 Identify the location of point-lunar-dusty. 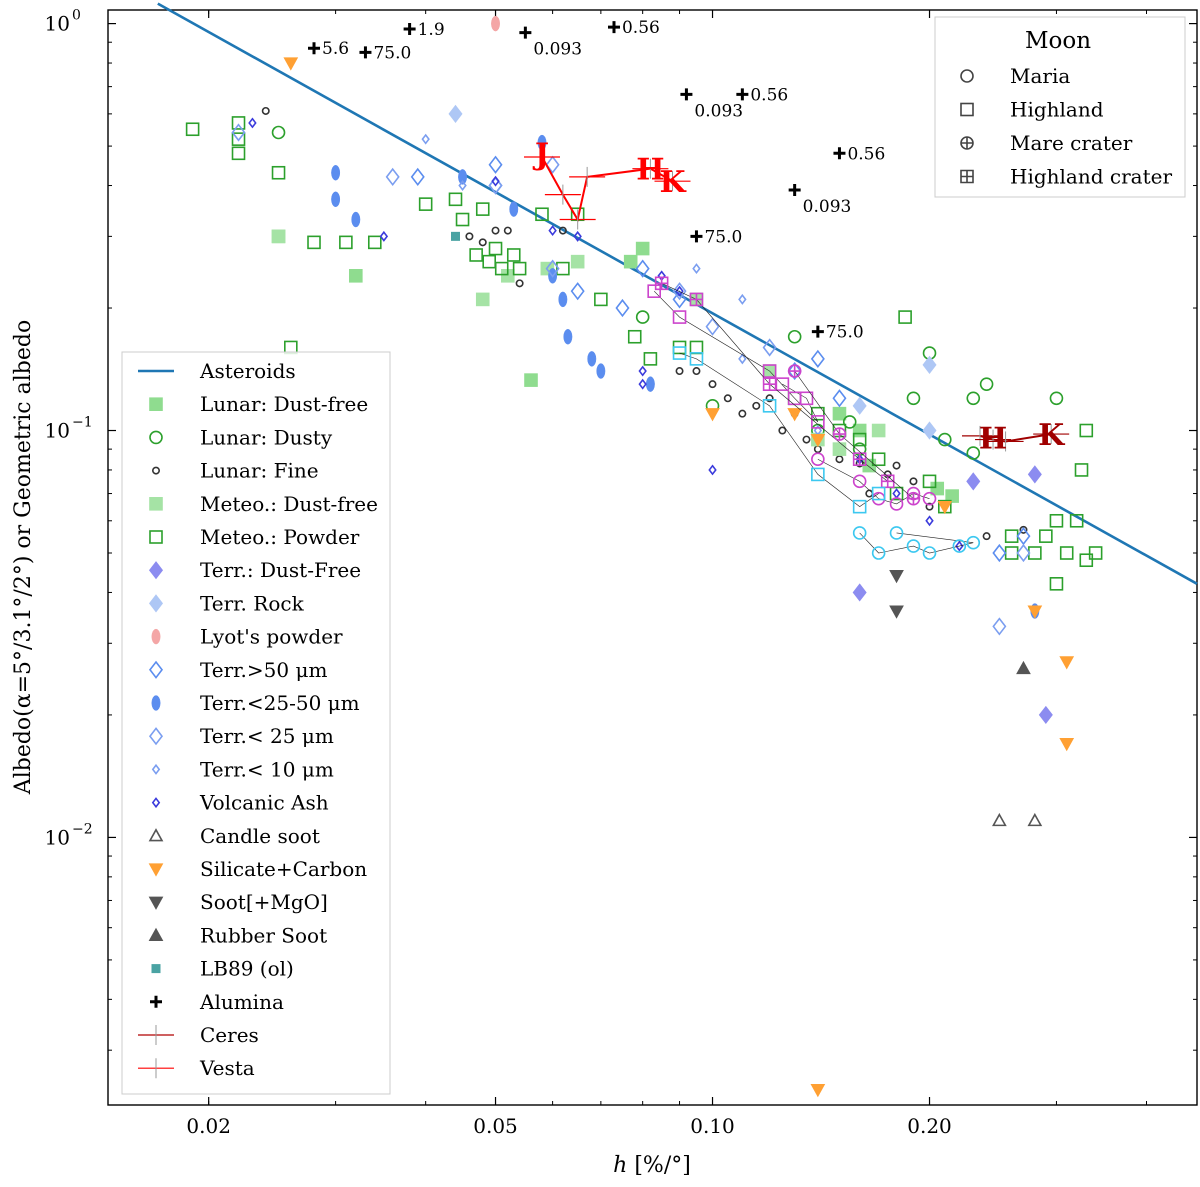
(973, 453).